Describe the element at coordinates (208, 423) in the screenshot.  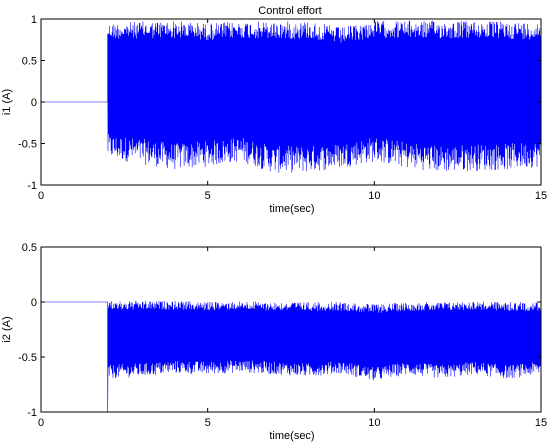
I see `i2-xtick-label: 5` at that location.